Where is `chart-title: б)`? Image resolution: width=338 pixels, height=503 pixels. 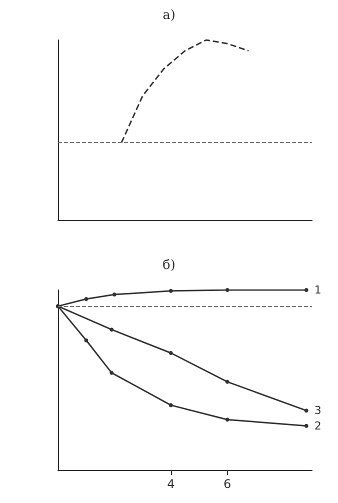 chart-title: б) is located at coordinates (169, 265).